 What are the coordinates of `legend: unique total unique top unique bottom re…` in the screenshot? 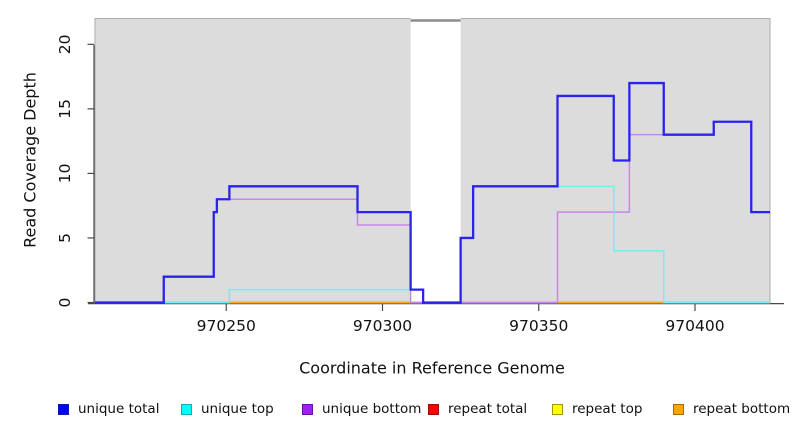 It's located at (396, 410).